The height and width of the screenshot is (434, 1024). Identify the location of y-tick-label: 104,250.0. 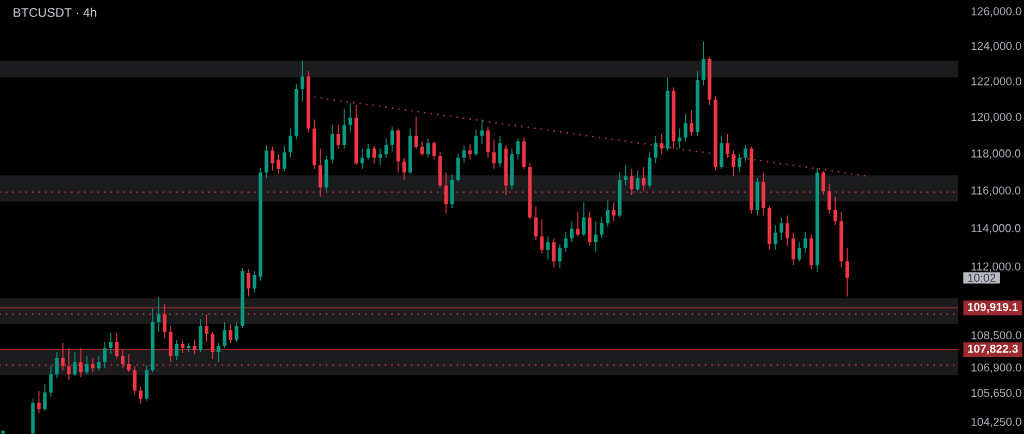
(996, 422).